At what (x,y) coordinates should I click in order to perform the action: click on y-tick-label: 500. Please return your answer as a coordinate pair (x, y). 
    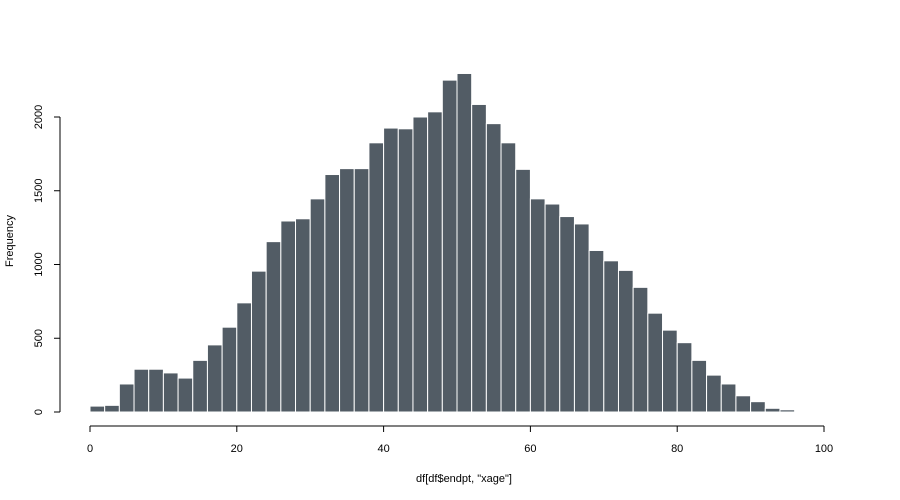
    Looking at the image, I should click on (39, 338).